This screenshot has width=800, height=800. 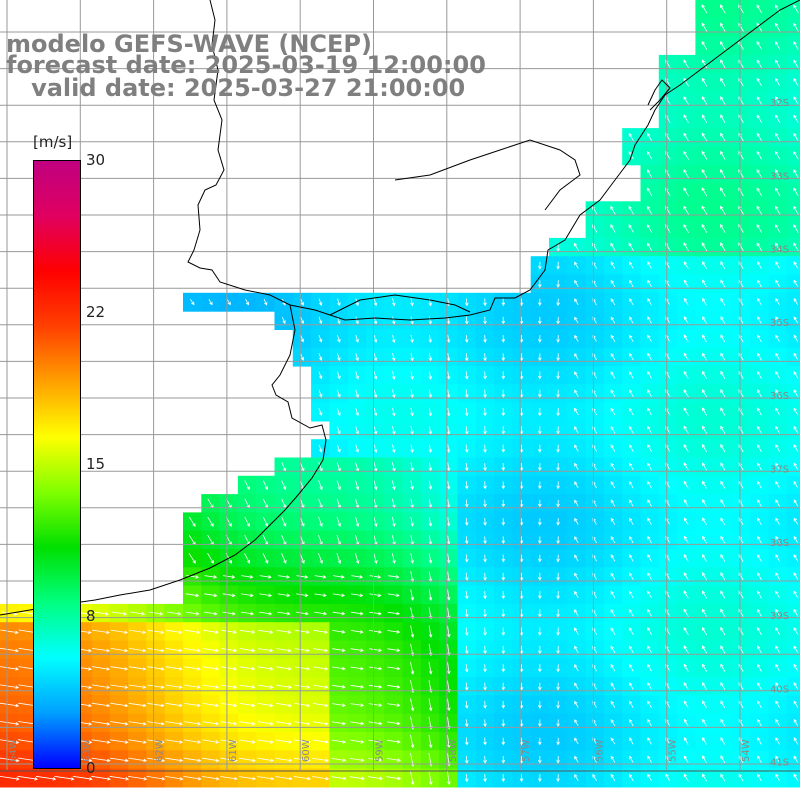 What do you see at coordinates (160, 750) in the screenshot?
I see `longitude-label: 62W` at bounding box center [160, 750].